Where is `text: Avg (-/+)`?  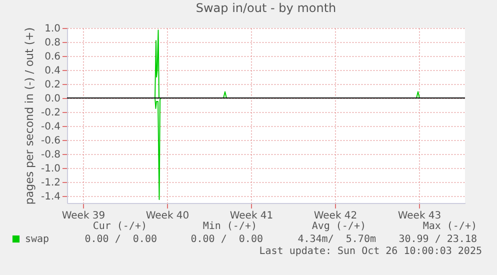
text: Avg (-/+) is located at coordinates (339, 227).